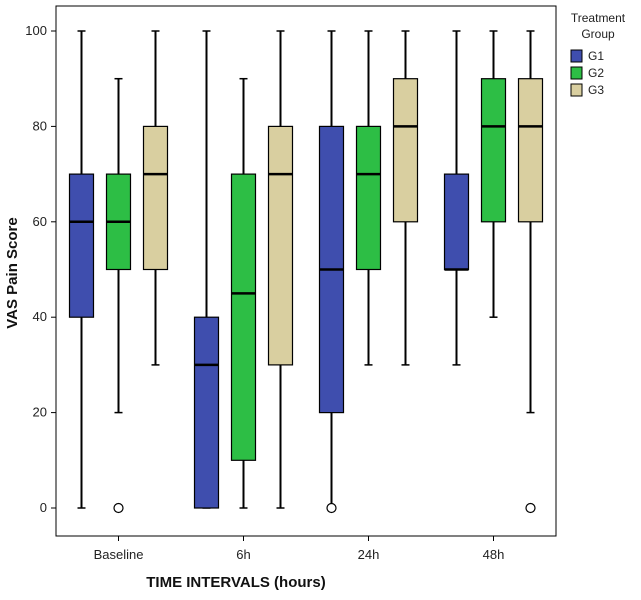 The width and height of the screenshot is (641, 600). What do you see at coordinates (40, 125) in the screenshot?
I see `y-tick-label: 80` at bounding box center [40, 125].